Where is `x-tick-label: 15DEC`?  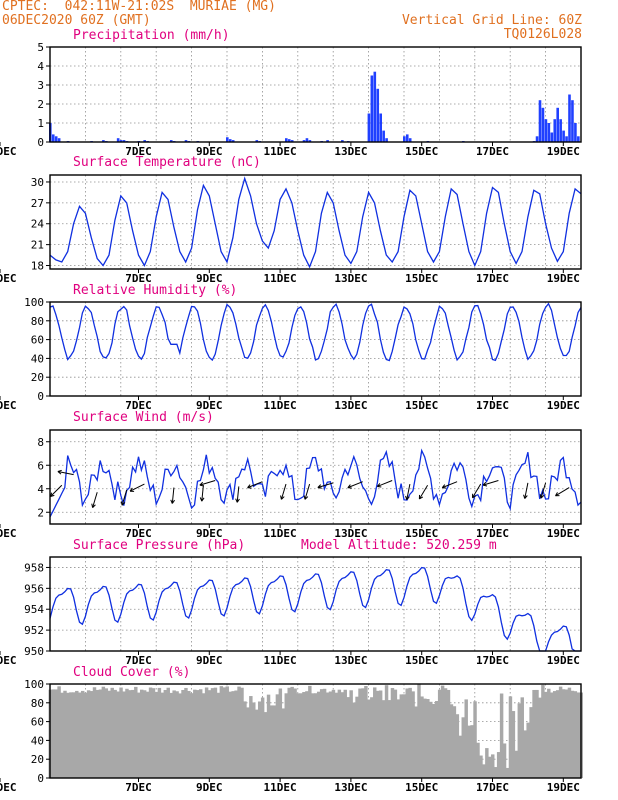 x-tick-label: 15DEC is located at coordinates (421, 278).